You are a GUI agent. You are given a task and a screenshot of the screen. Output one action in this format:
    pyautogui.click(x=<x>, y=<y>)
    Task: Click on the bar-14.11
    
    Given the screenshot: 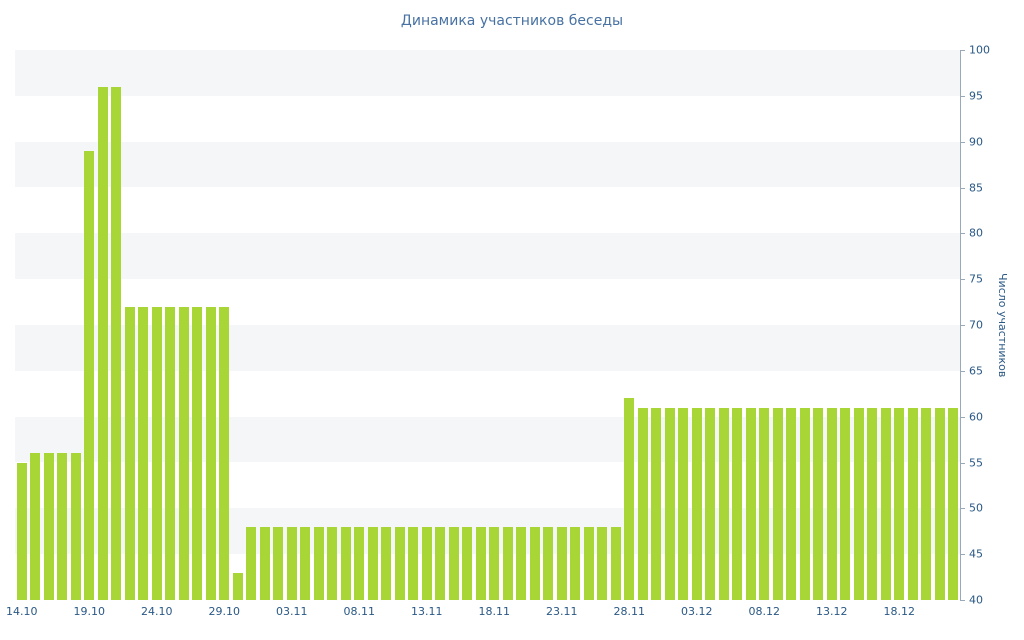 What is the action you would take?
    pyautogui.click(x=440, y=563)
    